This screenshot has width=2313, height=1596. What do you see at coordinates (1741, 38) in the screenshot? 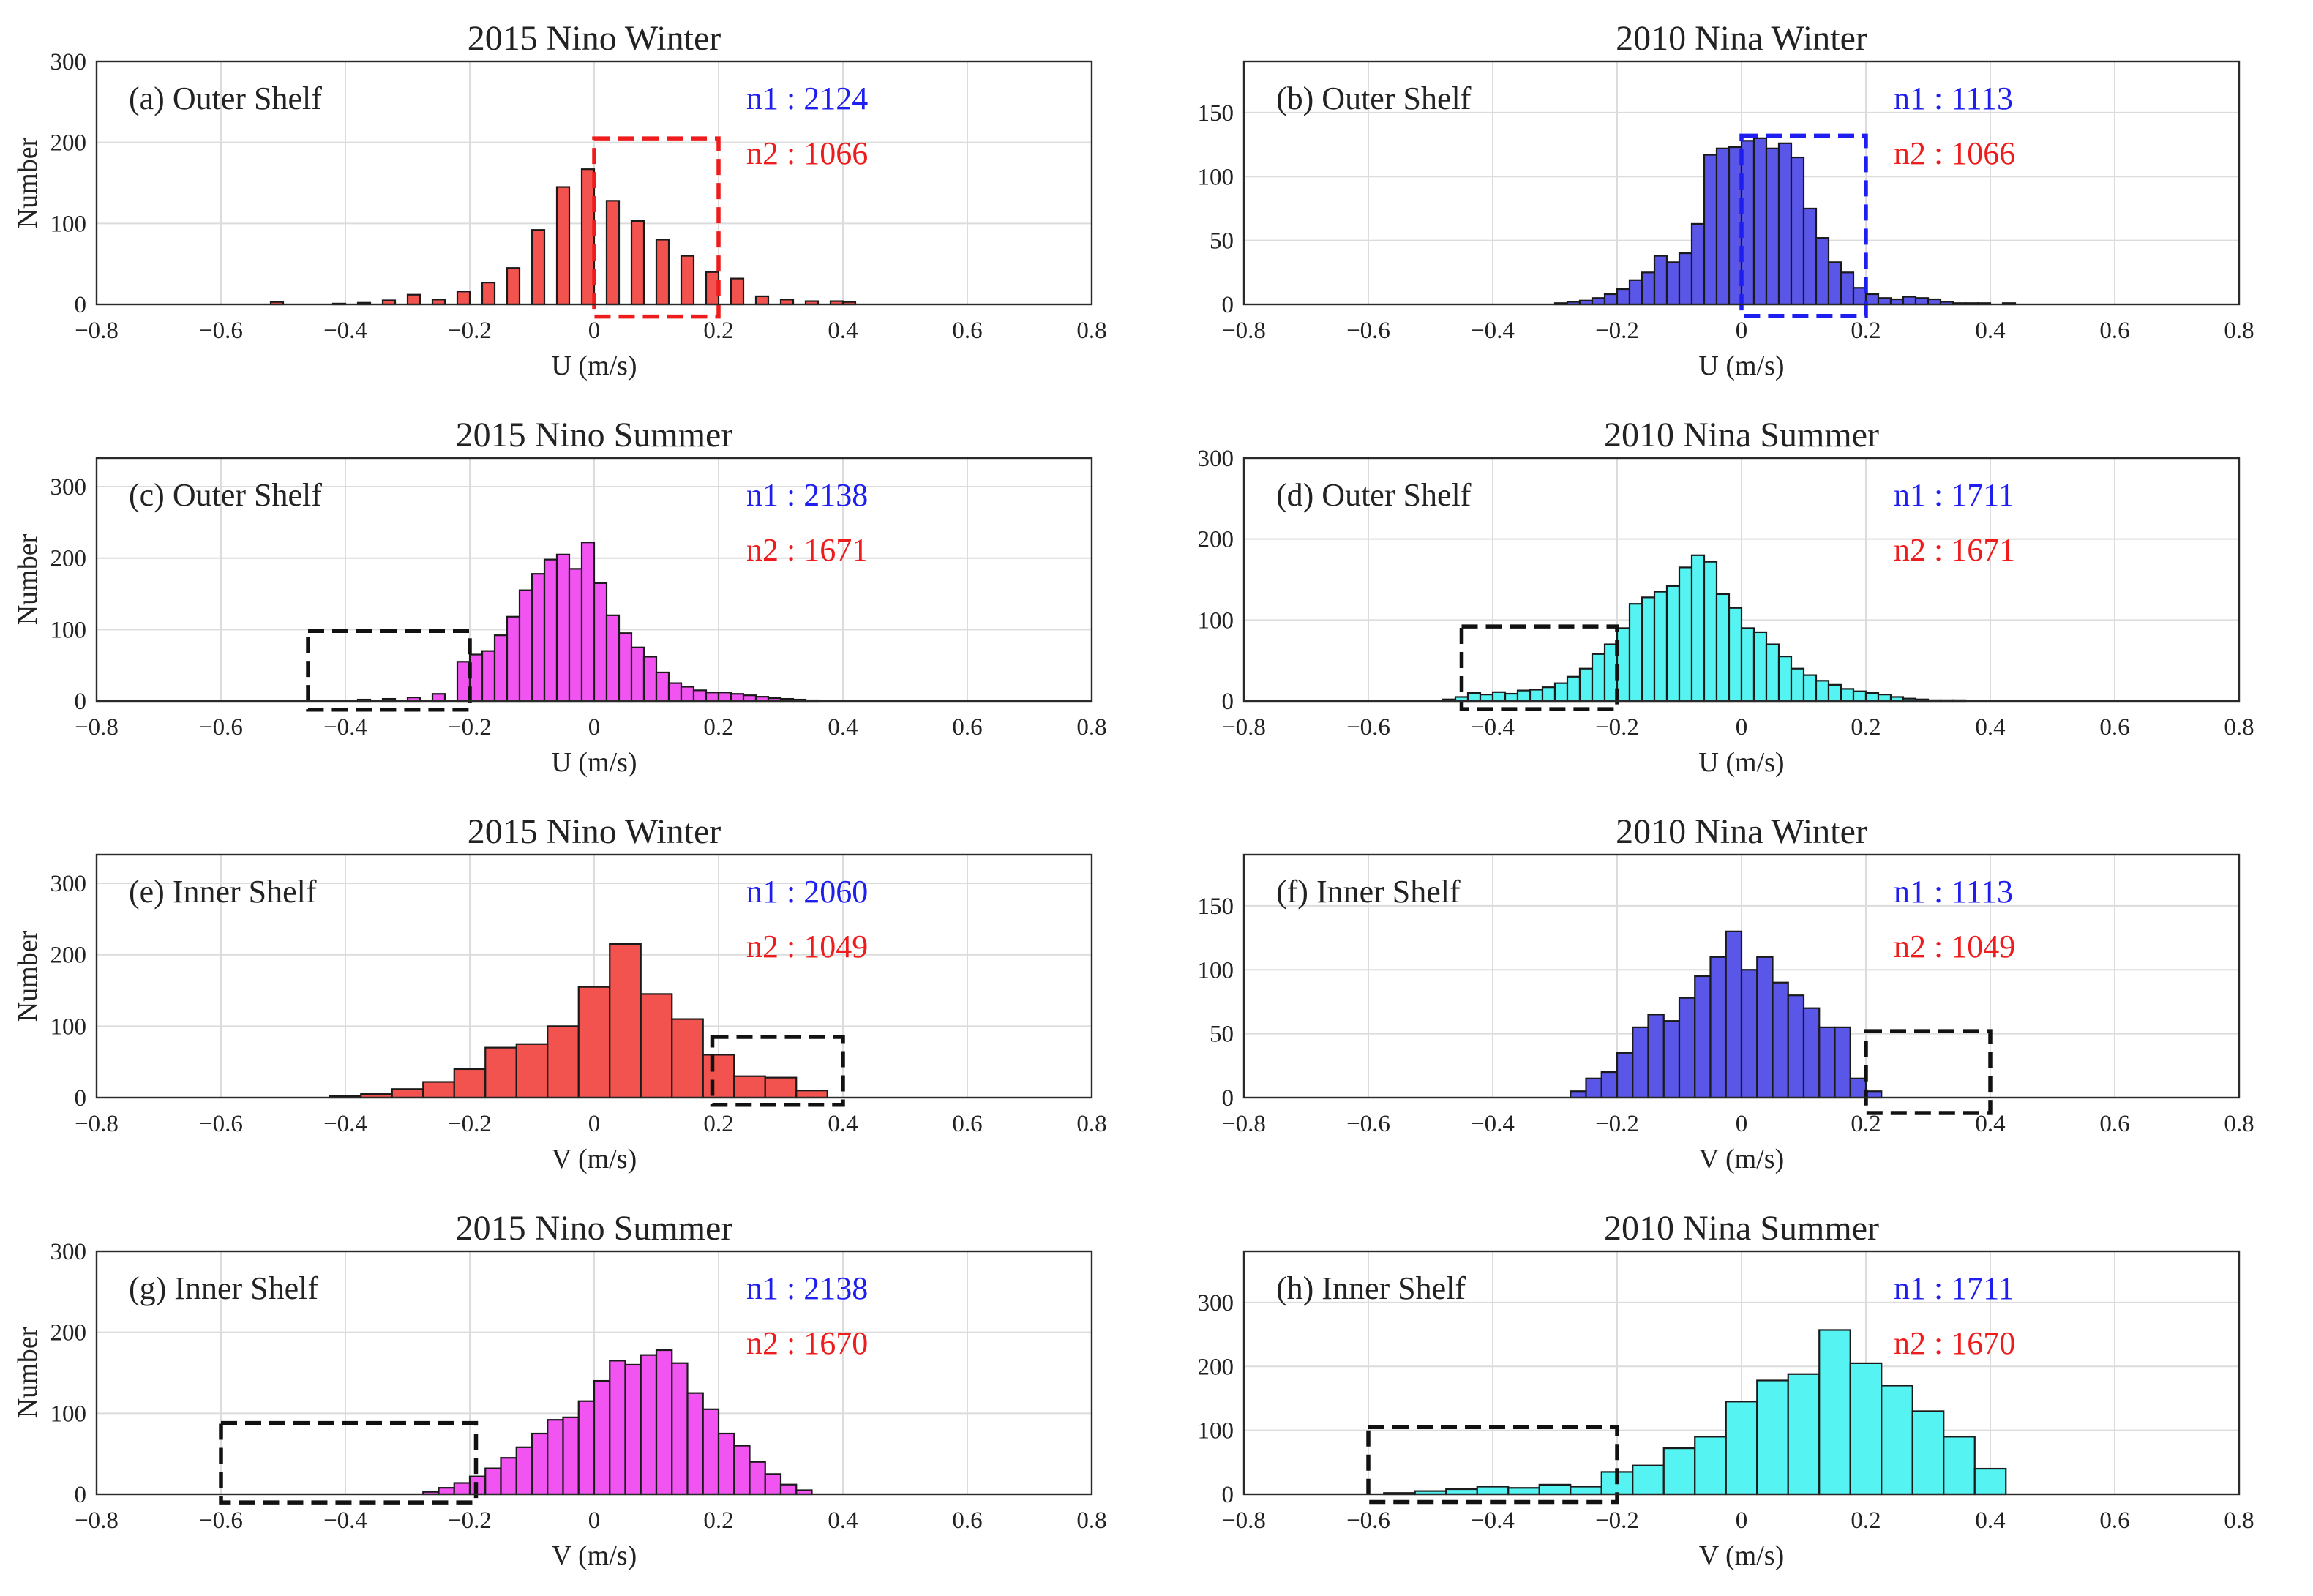
I see `panel-title: 2010 Nina Winter` at bounding box center [1741, 38].